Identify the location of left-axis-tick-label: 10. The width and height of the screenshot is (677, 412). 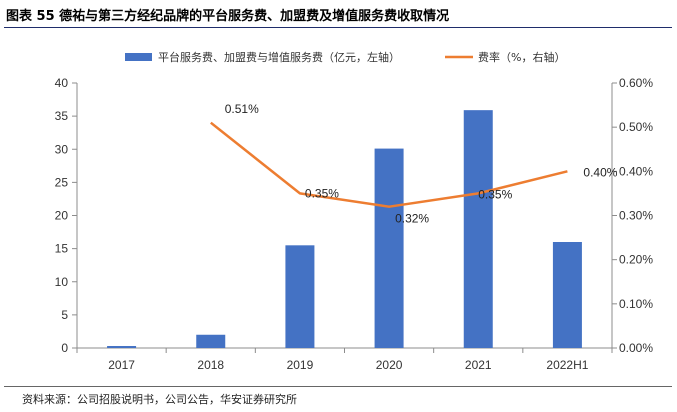
(62, 282).